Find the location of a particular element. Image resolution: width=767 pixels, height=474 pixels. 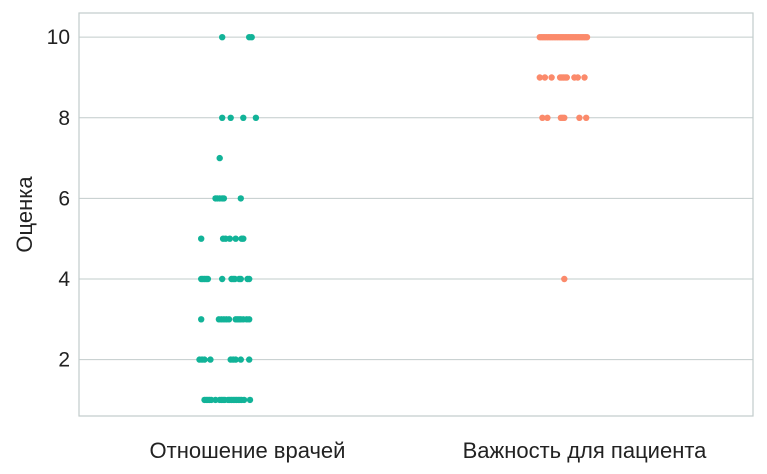

y-tick-label: 6 is located at coordinates (64, 198).